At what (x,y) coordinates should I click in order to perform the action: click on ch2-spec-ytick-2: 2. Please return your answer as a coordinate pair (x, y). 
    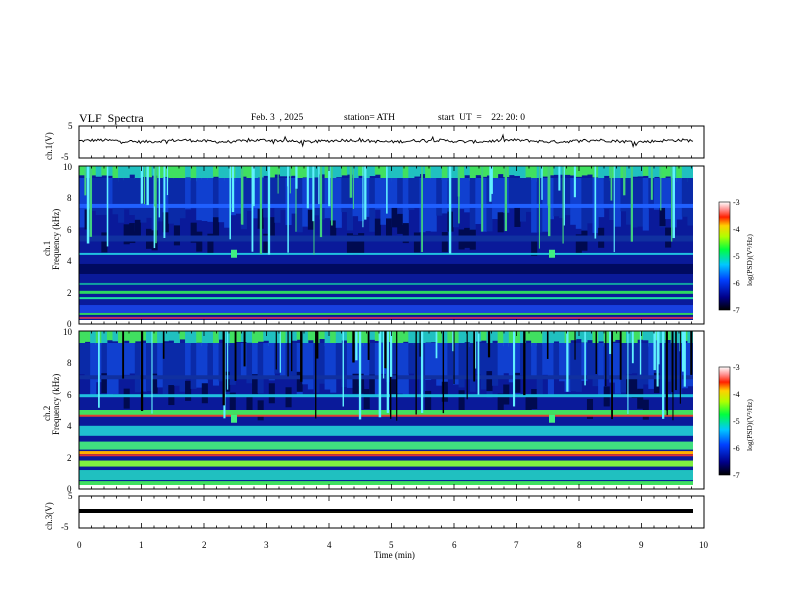
    Looking at the image, I should click on (69, 458).